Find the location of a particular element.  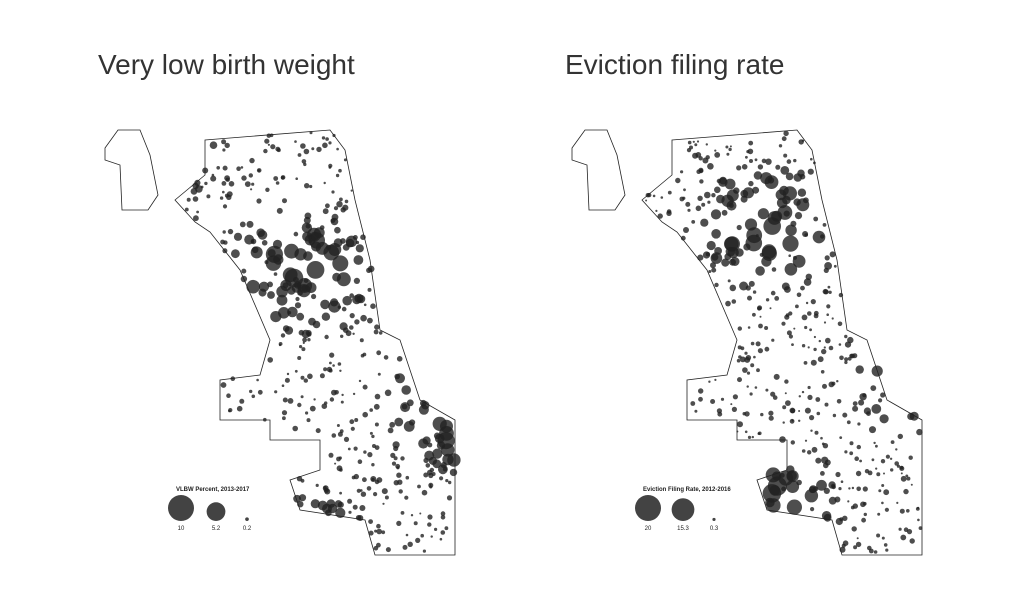

ohare-outline is located at coordinates (131, 170).